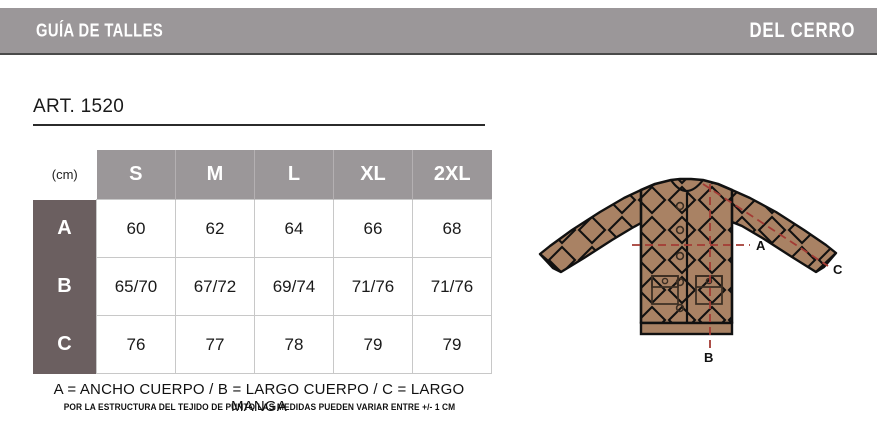  Describe the element at coordinates (452, 175) in the screenshot. I see `size-header-2xl: 2XL` at that location.